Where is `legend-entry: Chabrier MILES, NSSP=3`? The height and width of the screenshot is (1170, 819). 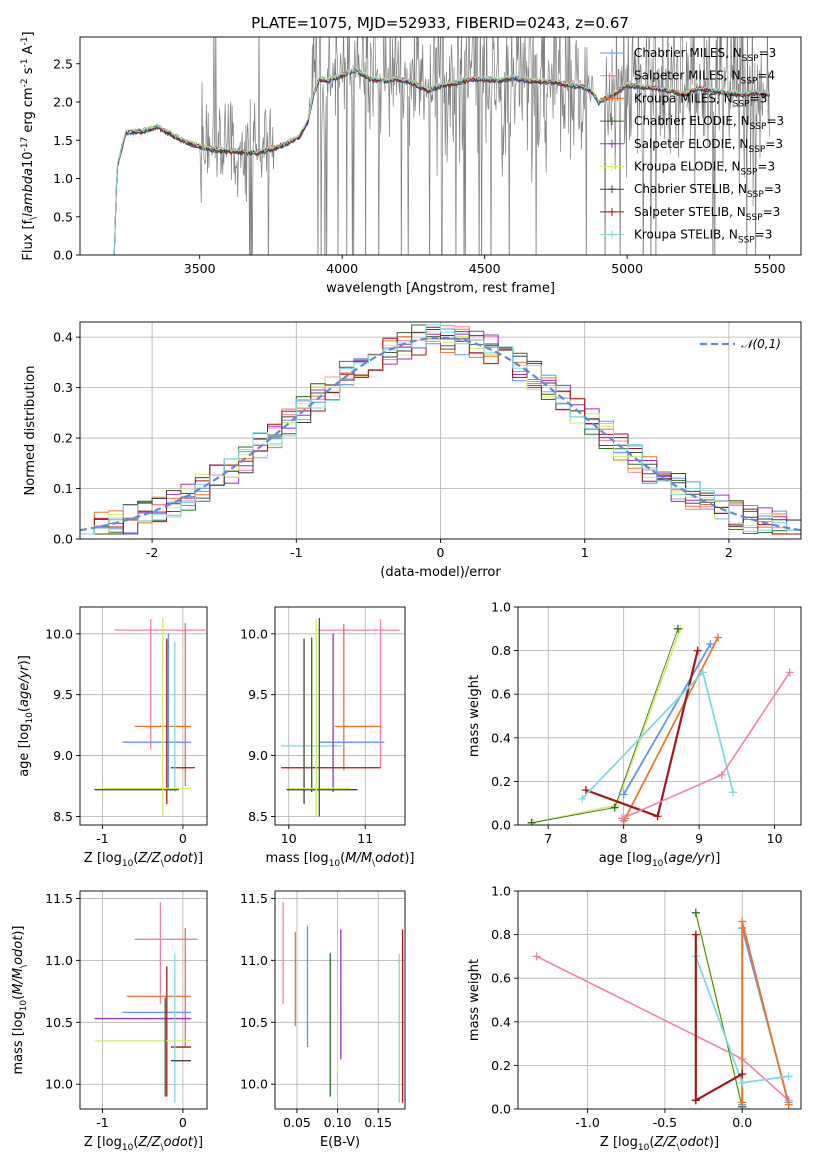
legend-entry: Chabrier MILES, NSSP=3 is located at coordinates (705, 55).